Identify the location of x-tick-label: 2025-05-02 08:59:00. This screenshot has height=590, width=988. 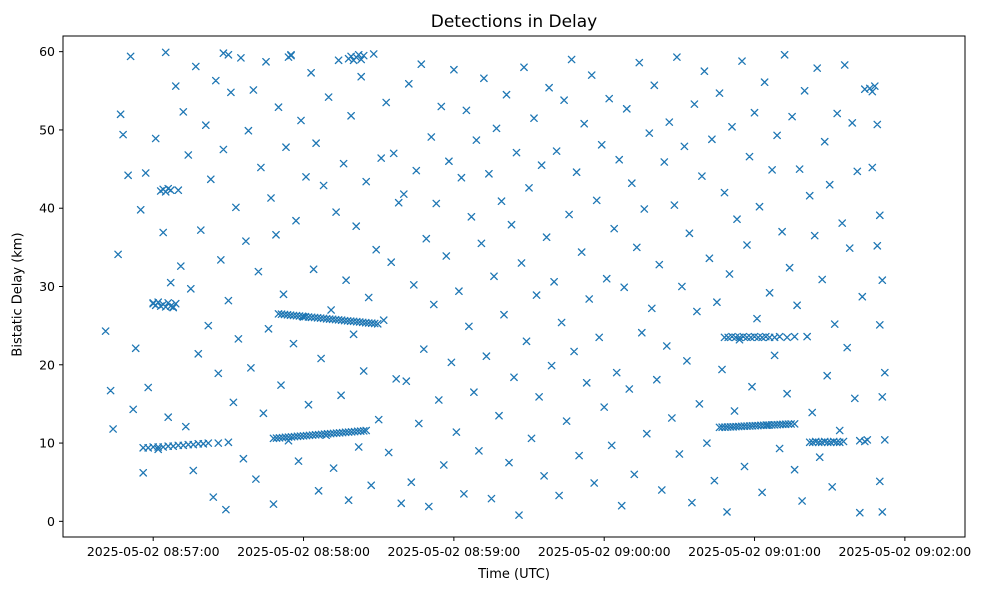
(453, 551).